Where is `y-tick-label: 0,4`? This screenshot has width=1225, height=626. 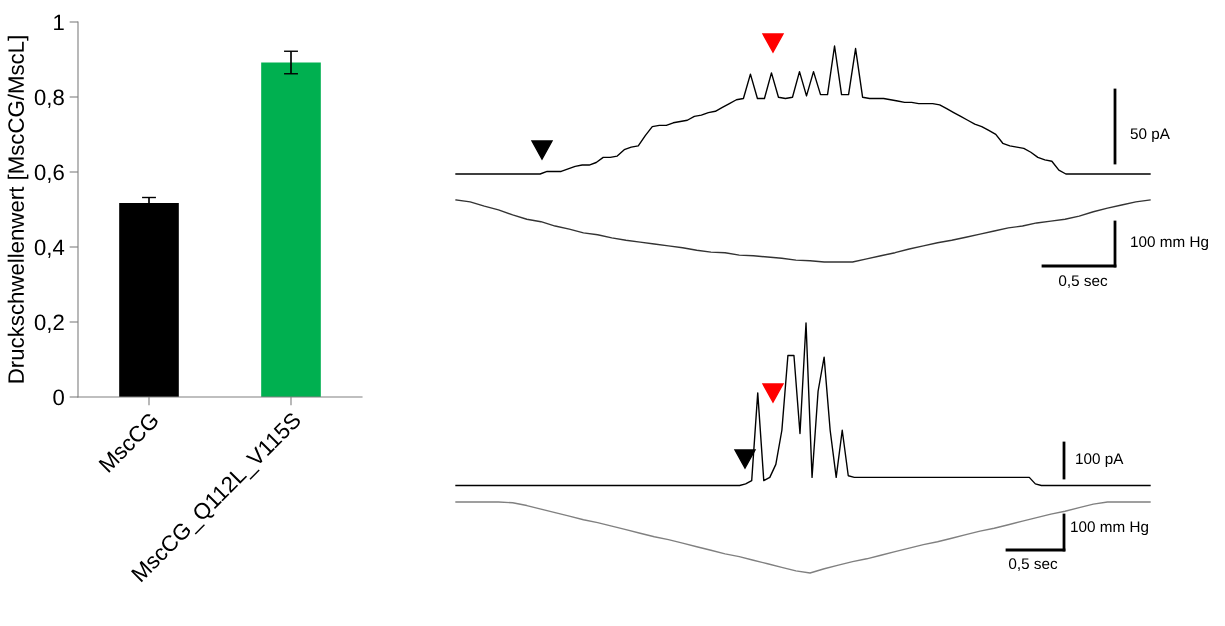
y-tick-label: 0,4 is located at coordinates (49, 248).